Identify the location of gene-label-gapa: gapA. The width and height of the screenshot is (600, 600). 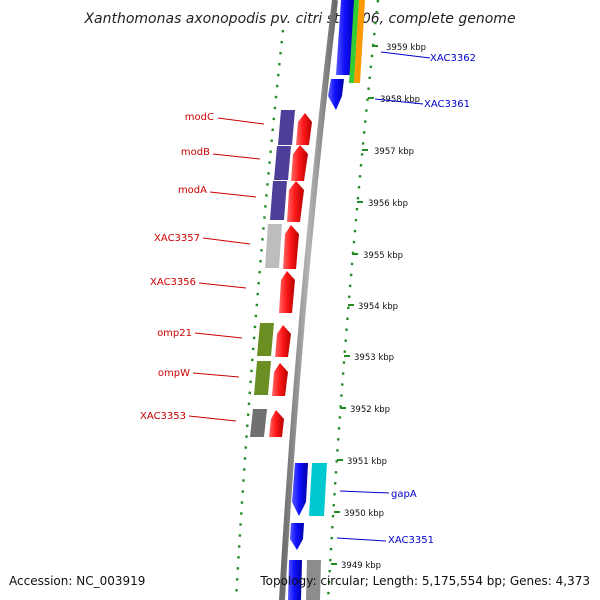
(404, 494).